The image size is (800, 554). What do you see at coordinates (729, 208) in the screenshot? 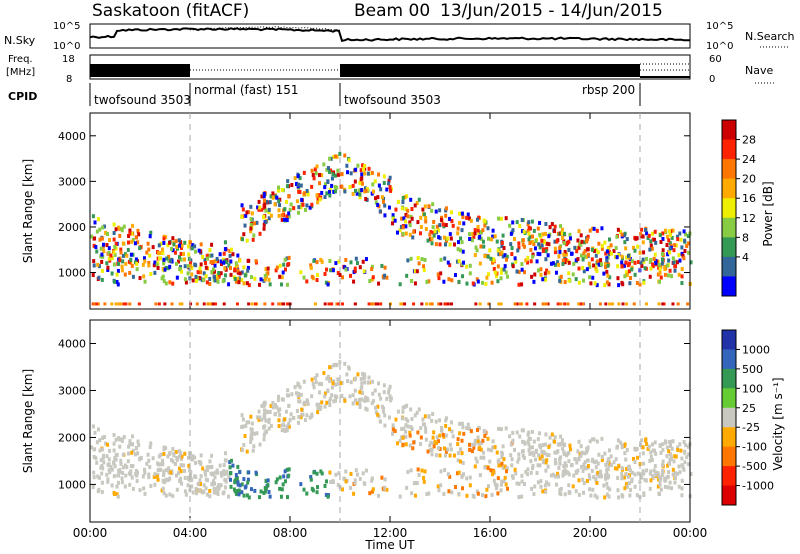
I see `colorbar-frame` at bounding box center [729, 208].